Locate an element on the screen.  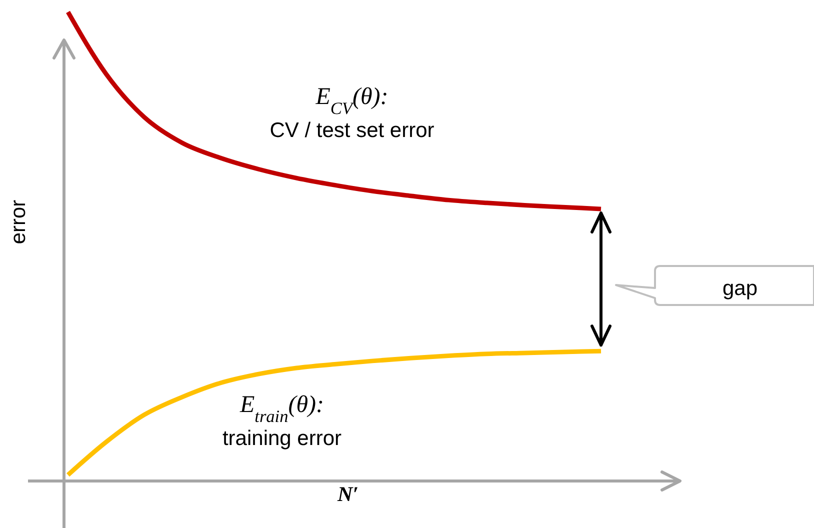
series-label: E$_{train}$(θ): training error is located at coordinates (282, 421).